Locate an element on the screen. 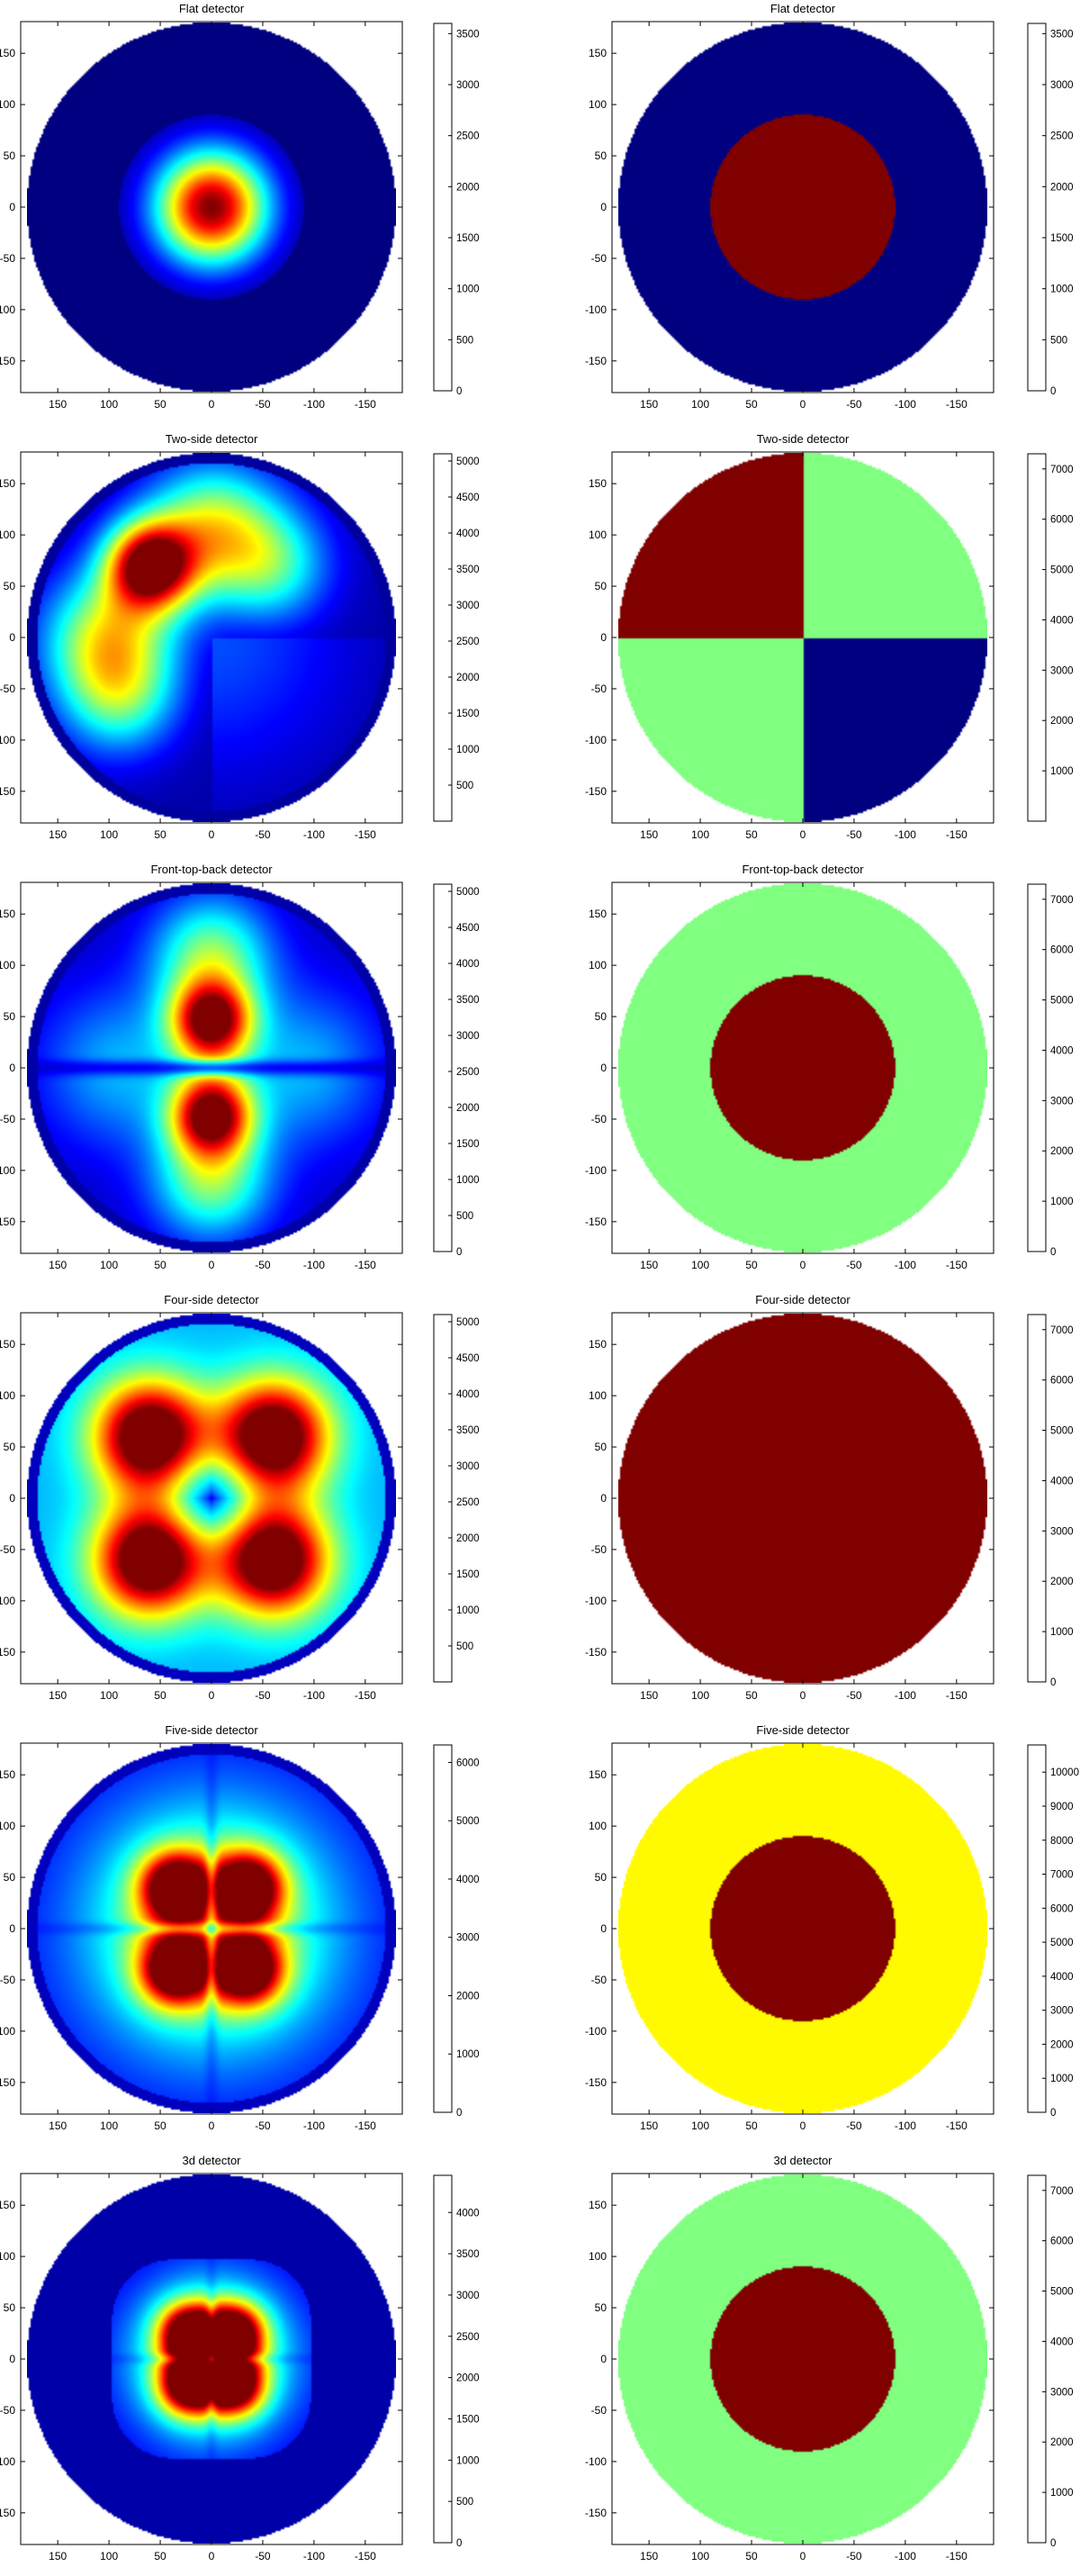 The image size is (1080, 2576). colorbar-tick-label: 10000 is located at coordinates (1064, 1772).